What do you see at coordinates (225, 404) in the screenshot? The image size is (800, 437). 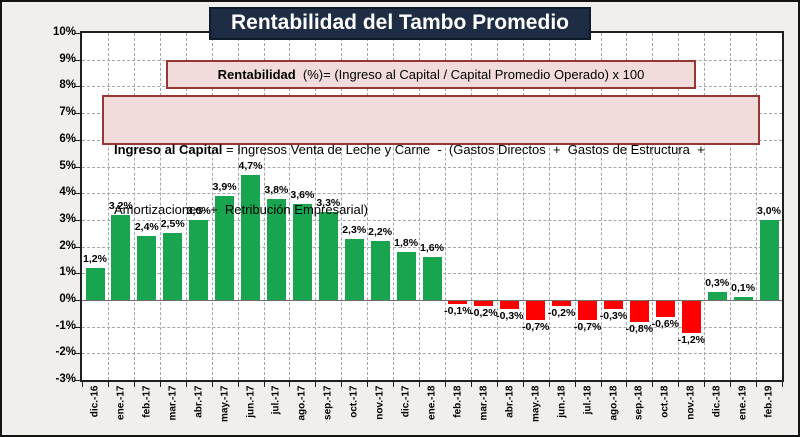 I see `x-tick-label: may.-17` at bounding box center [225, 404].